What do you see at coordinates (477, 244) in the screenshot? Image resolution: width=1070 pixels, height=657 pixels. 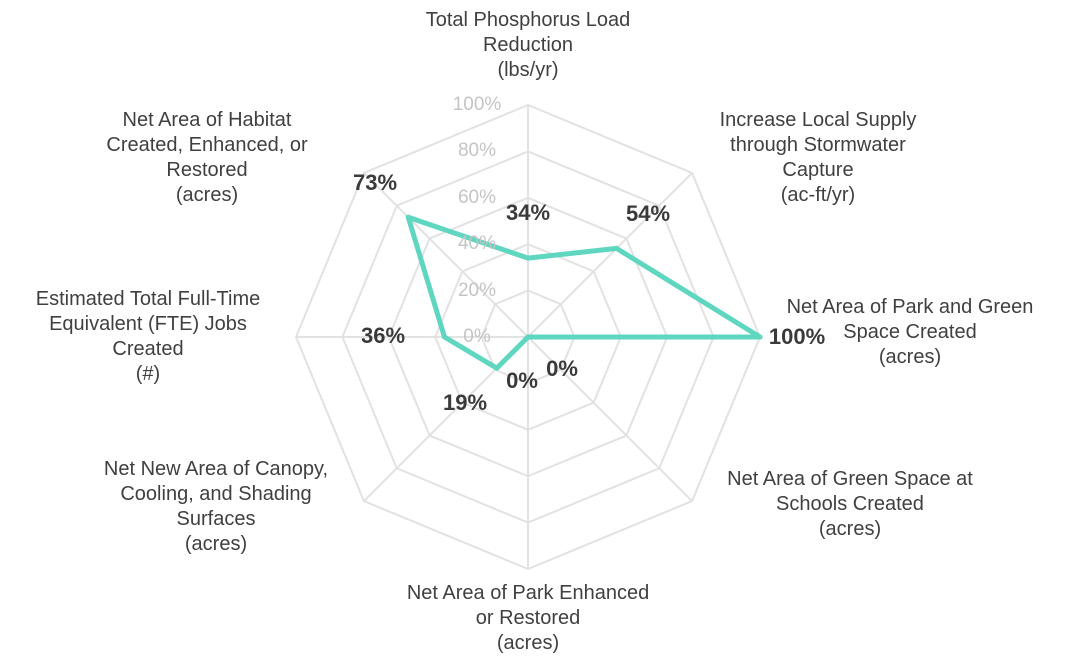 I see `tick-label: 40%` at bounding box center [477, 244].